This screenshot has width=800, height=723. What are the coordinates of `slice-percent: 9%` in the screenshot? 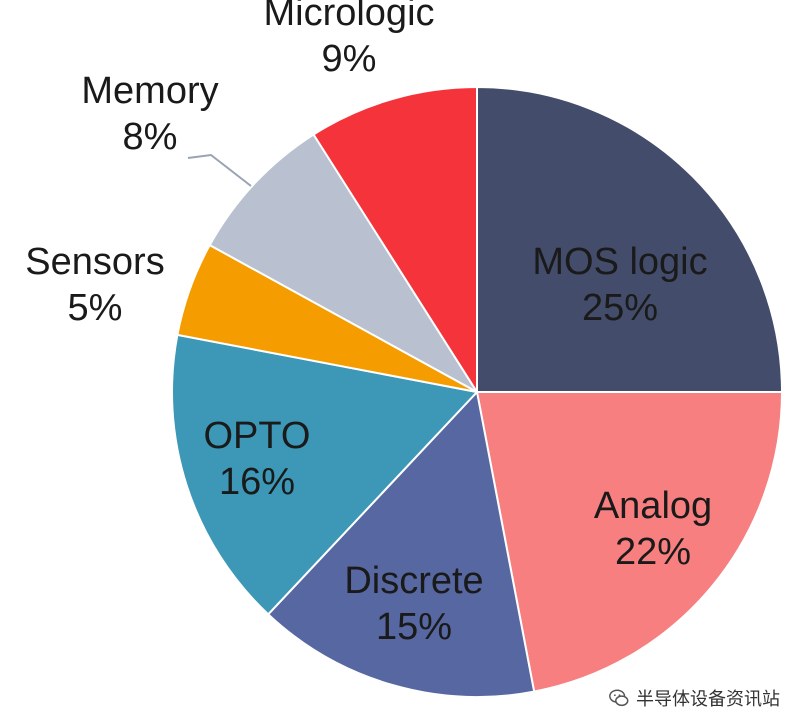 It's located at (349, 59).